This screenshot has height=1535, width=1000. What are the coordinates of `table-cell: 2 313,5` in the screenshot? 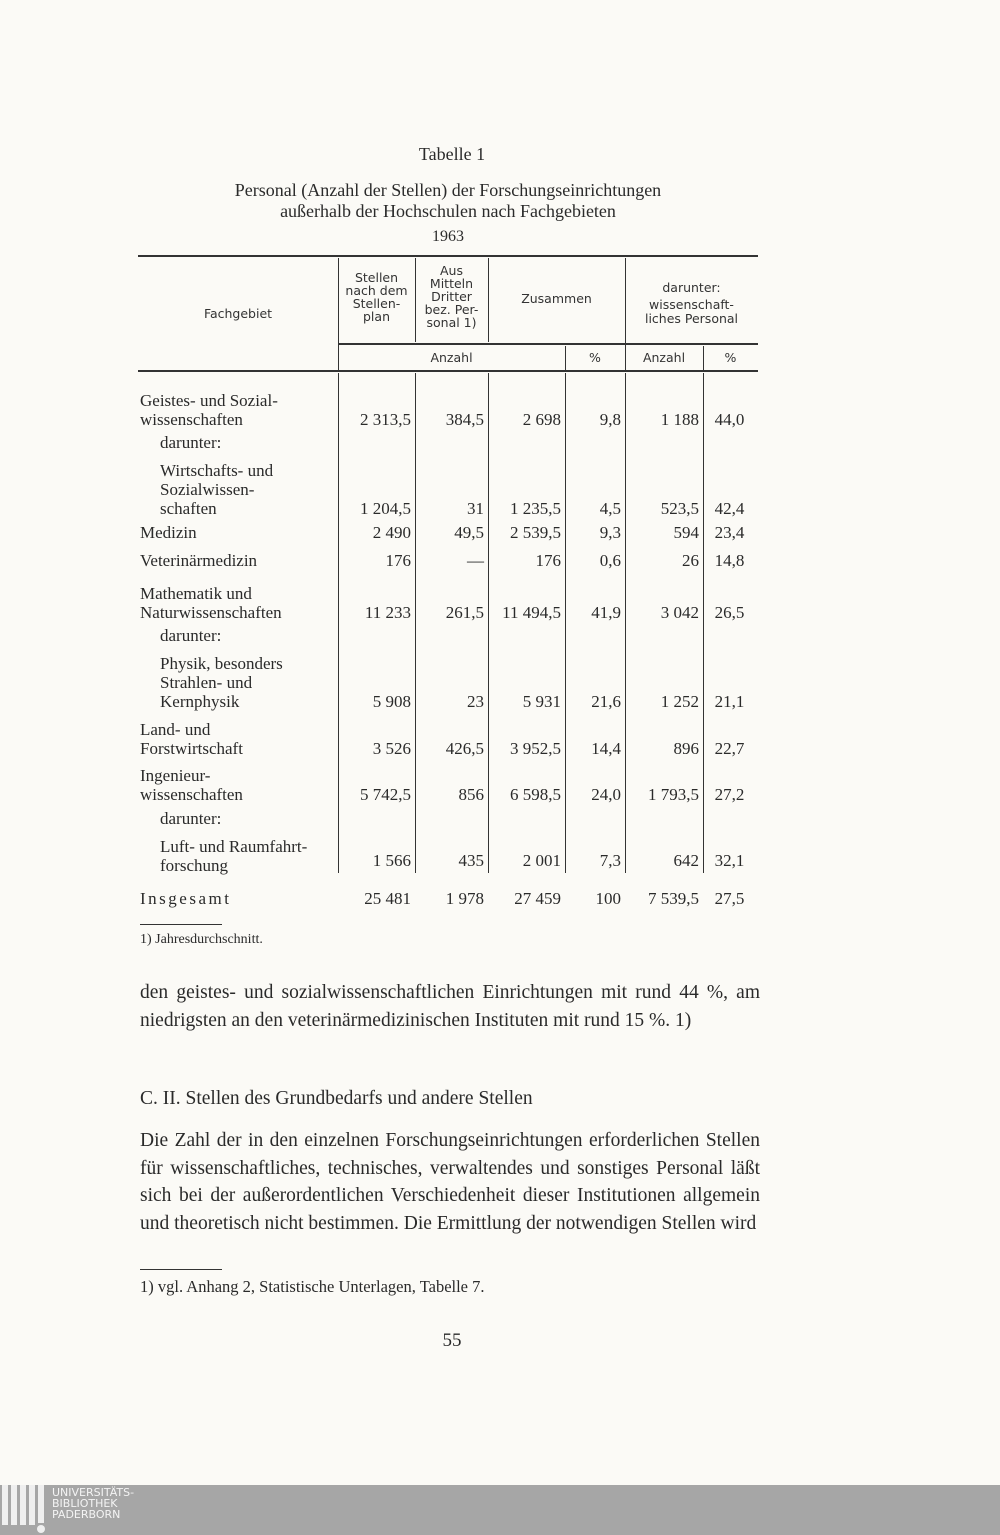 It's located at (385, 419).